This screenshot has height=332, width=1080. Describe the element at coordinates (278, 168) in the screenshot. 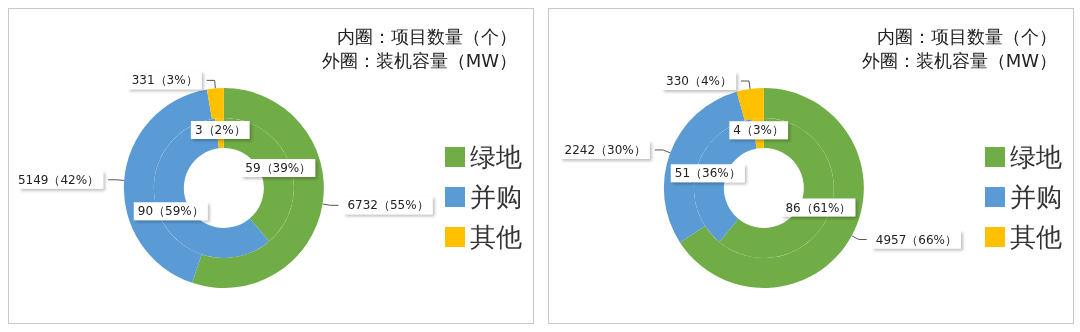

I see `data-label: 59（39%）` at that location.